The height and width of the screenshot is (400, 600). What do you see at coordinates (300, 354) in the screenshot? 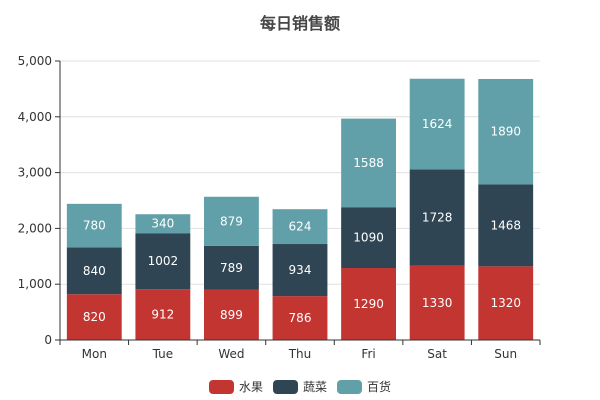
I see `x-tick-label: Thu` at bounding box center [300, 354].